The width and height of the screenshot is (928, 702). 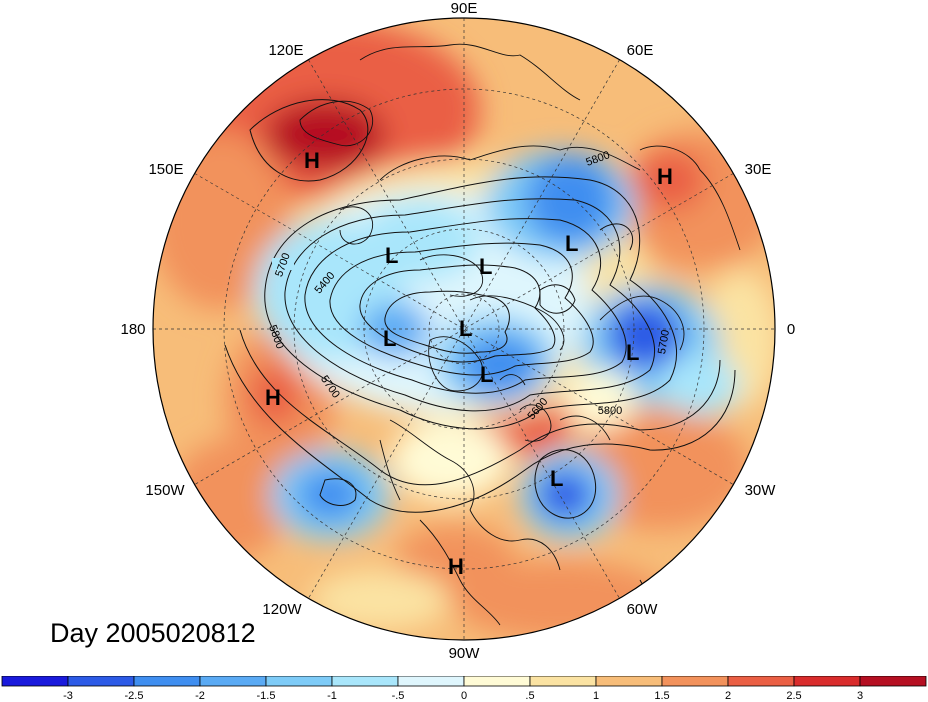 I want to click on lon-label-90e: 90E, so click(x=464, y=8).